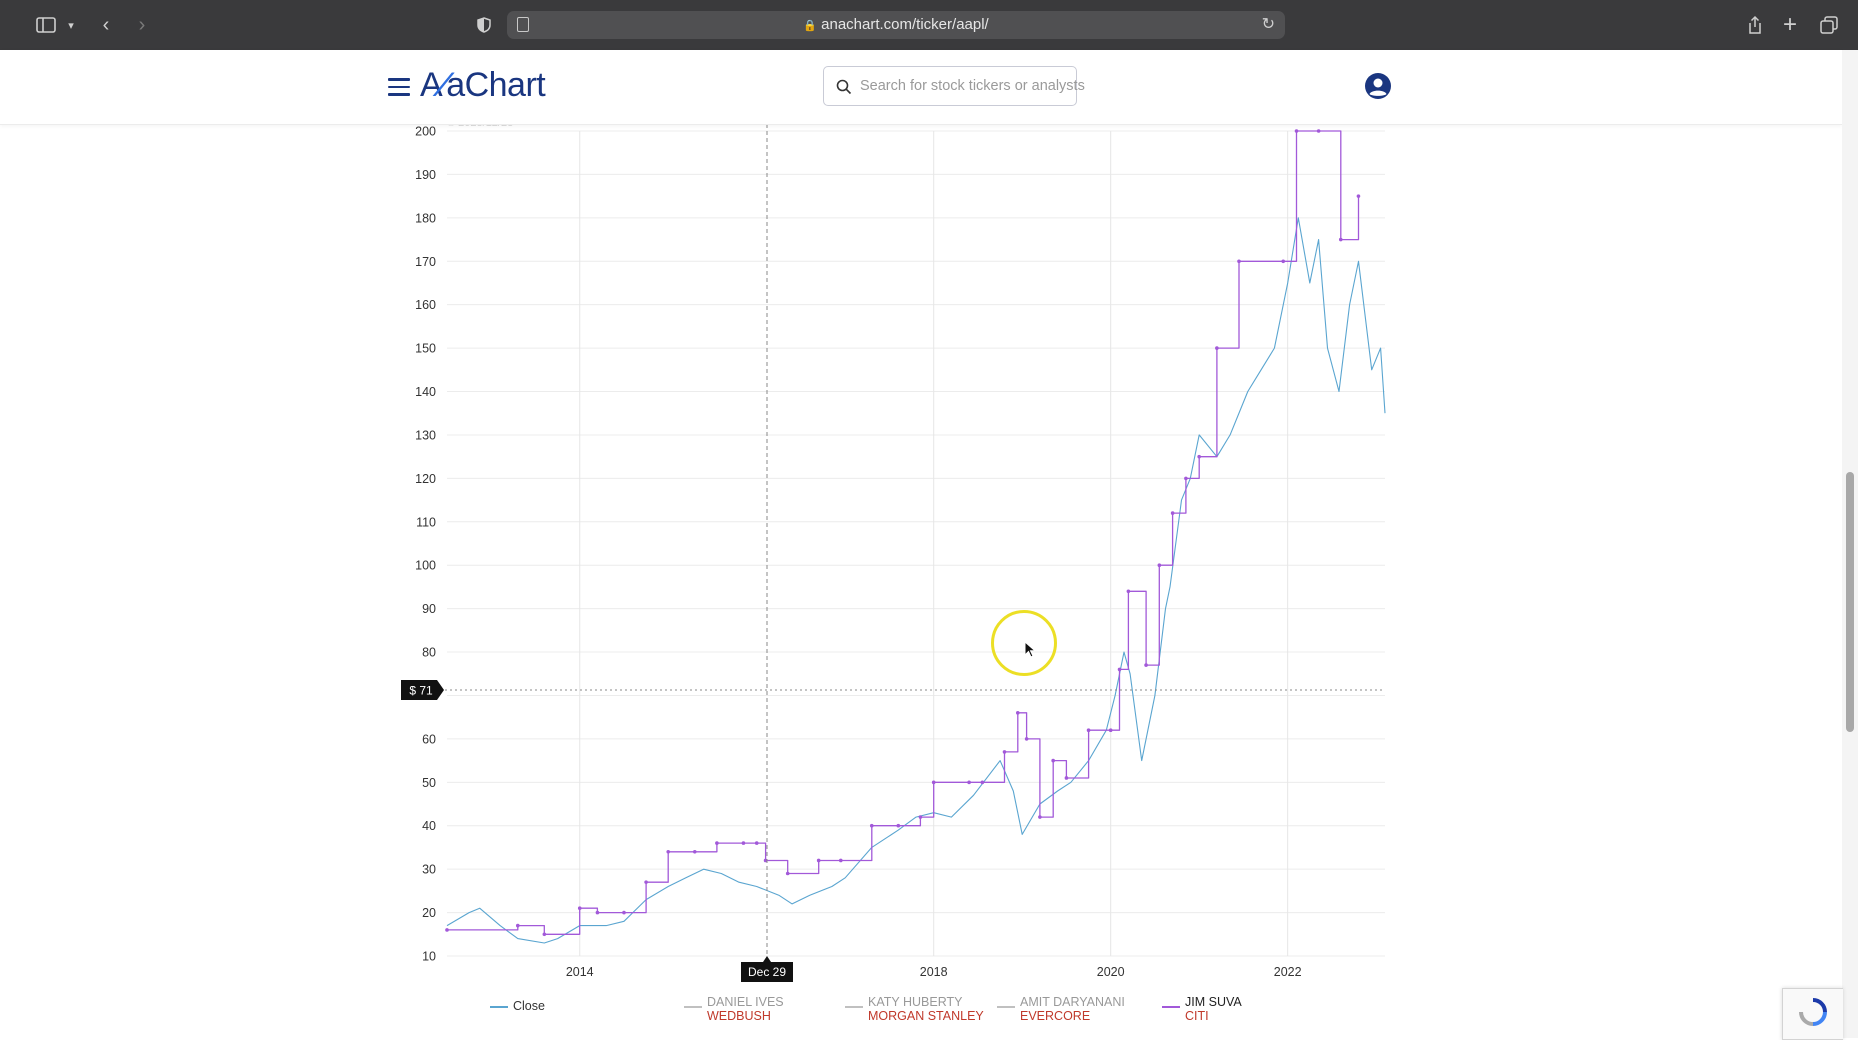 The height and width of the screenshot is (1040, 1858). Describe the element at coordinates (1030, 649) in the screenshot. I see `mouse-cursor-icon` at that location.